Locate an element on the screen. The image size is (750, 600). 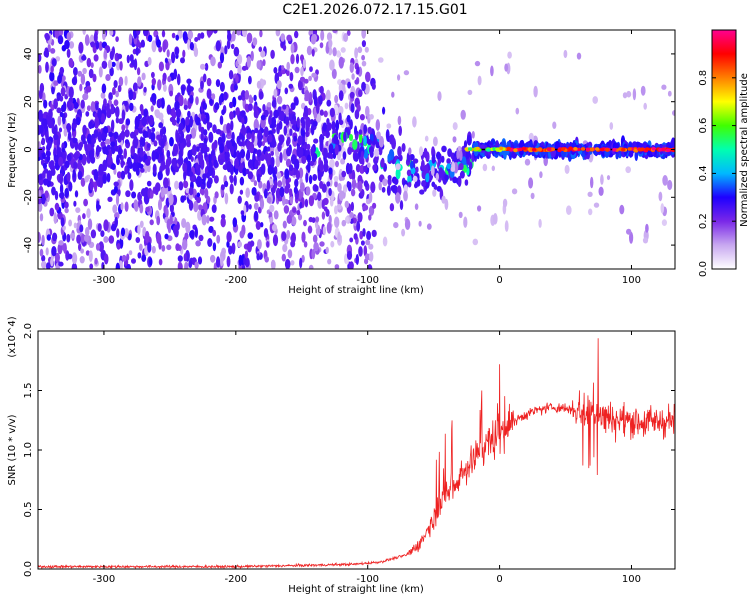
y-tick-label: -20 is located at coordinates (28, 197).